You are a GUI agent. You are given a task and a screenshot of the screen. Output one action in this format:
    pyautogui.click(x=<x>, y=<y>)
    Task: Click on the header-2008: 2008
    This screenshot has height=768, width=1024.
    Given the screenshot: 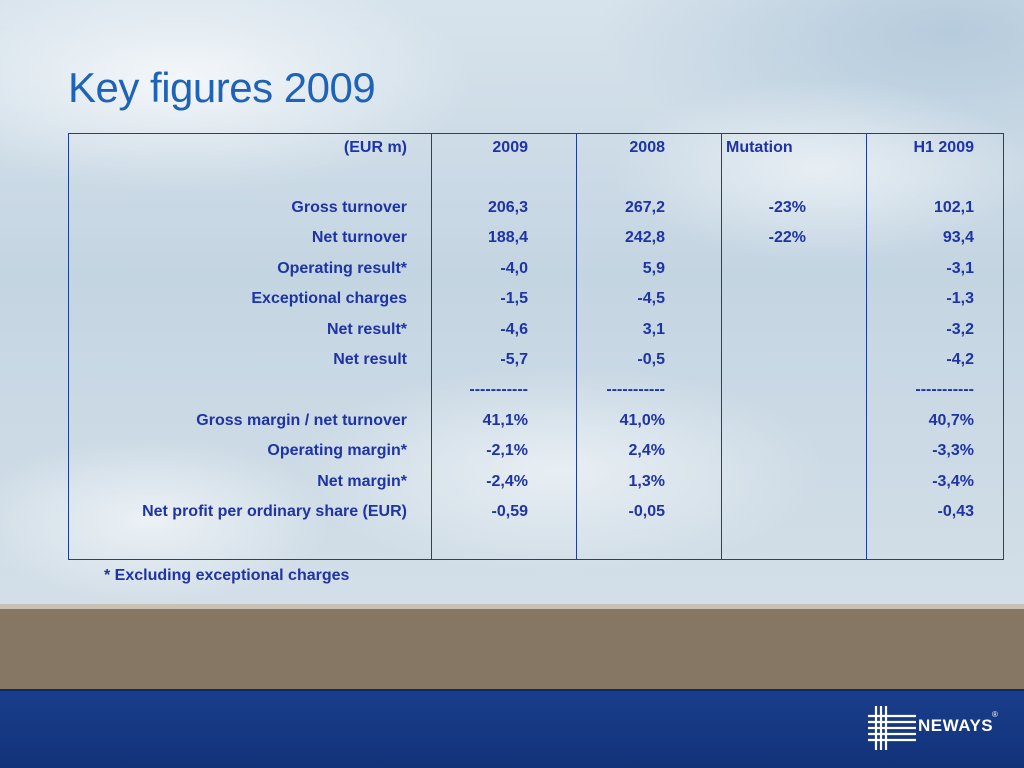 What is the action you would take?
    pyautogui.click(x=647, y=147)
    